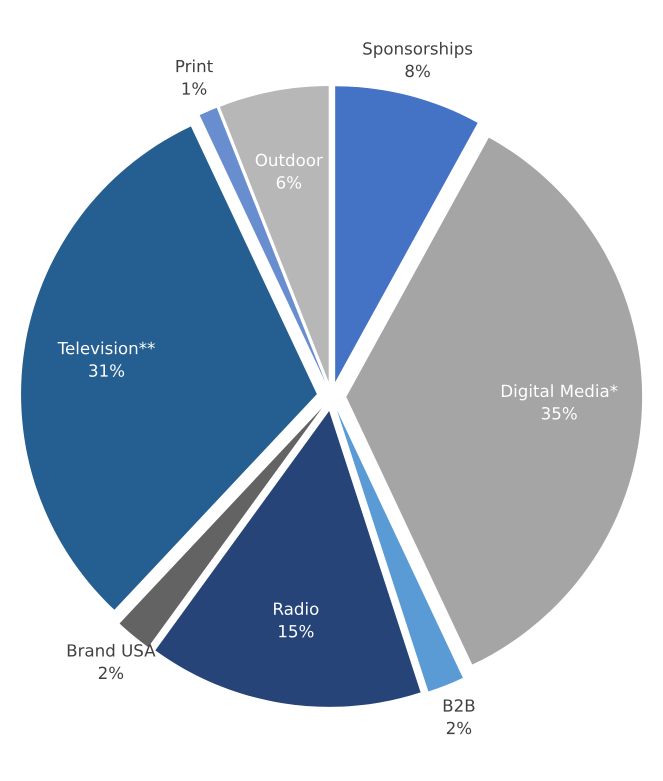 The width and height of the screenshot is (663, 781). Describe the element at coordinates (459, 705) in the screenshot. I see `slice-label: B2B` at that location.